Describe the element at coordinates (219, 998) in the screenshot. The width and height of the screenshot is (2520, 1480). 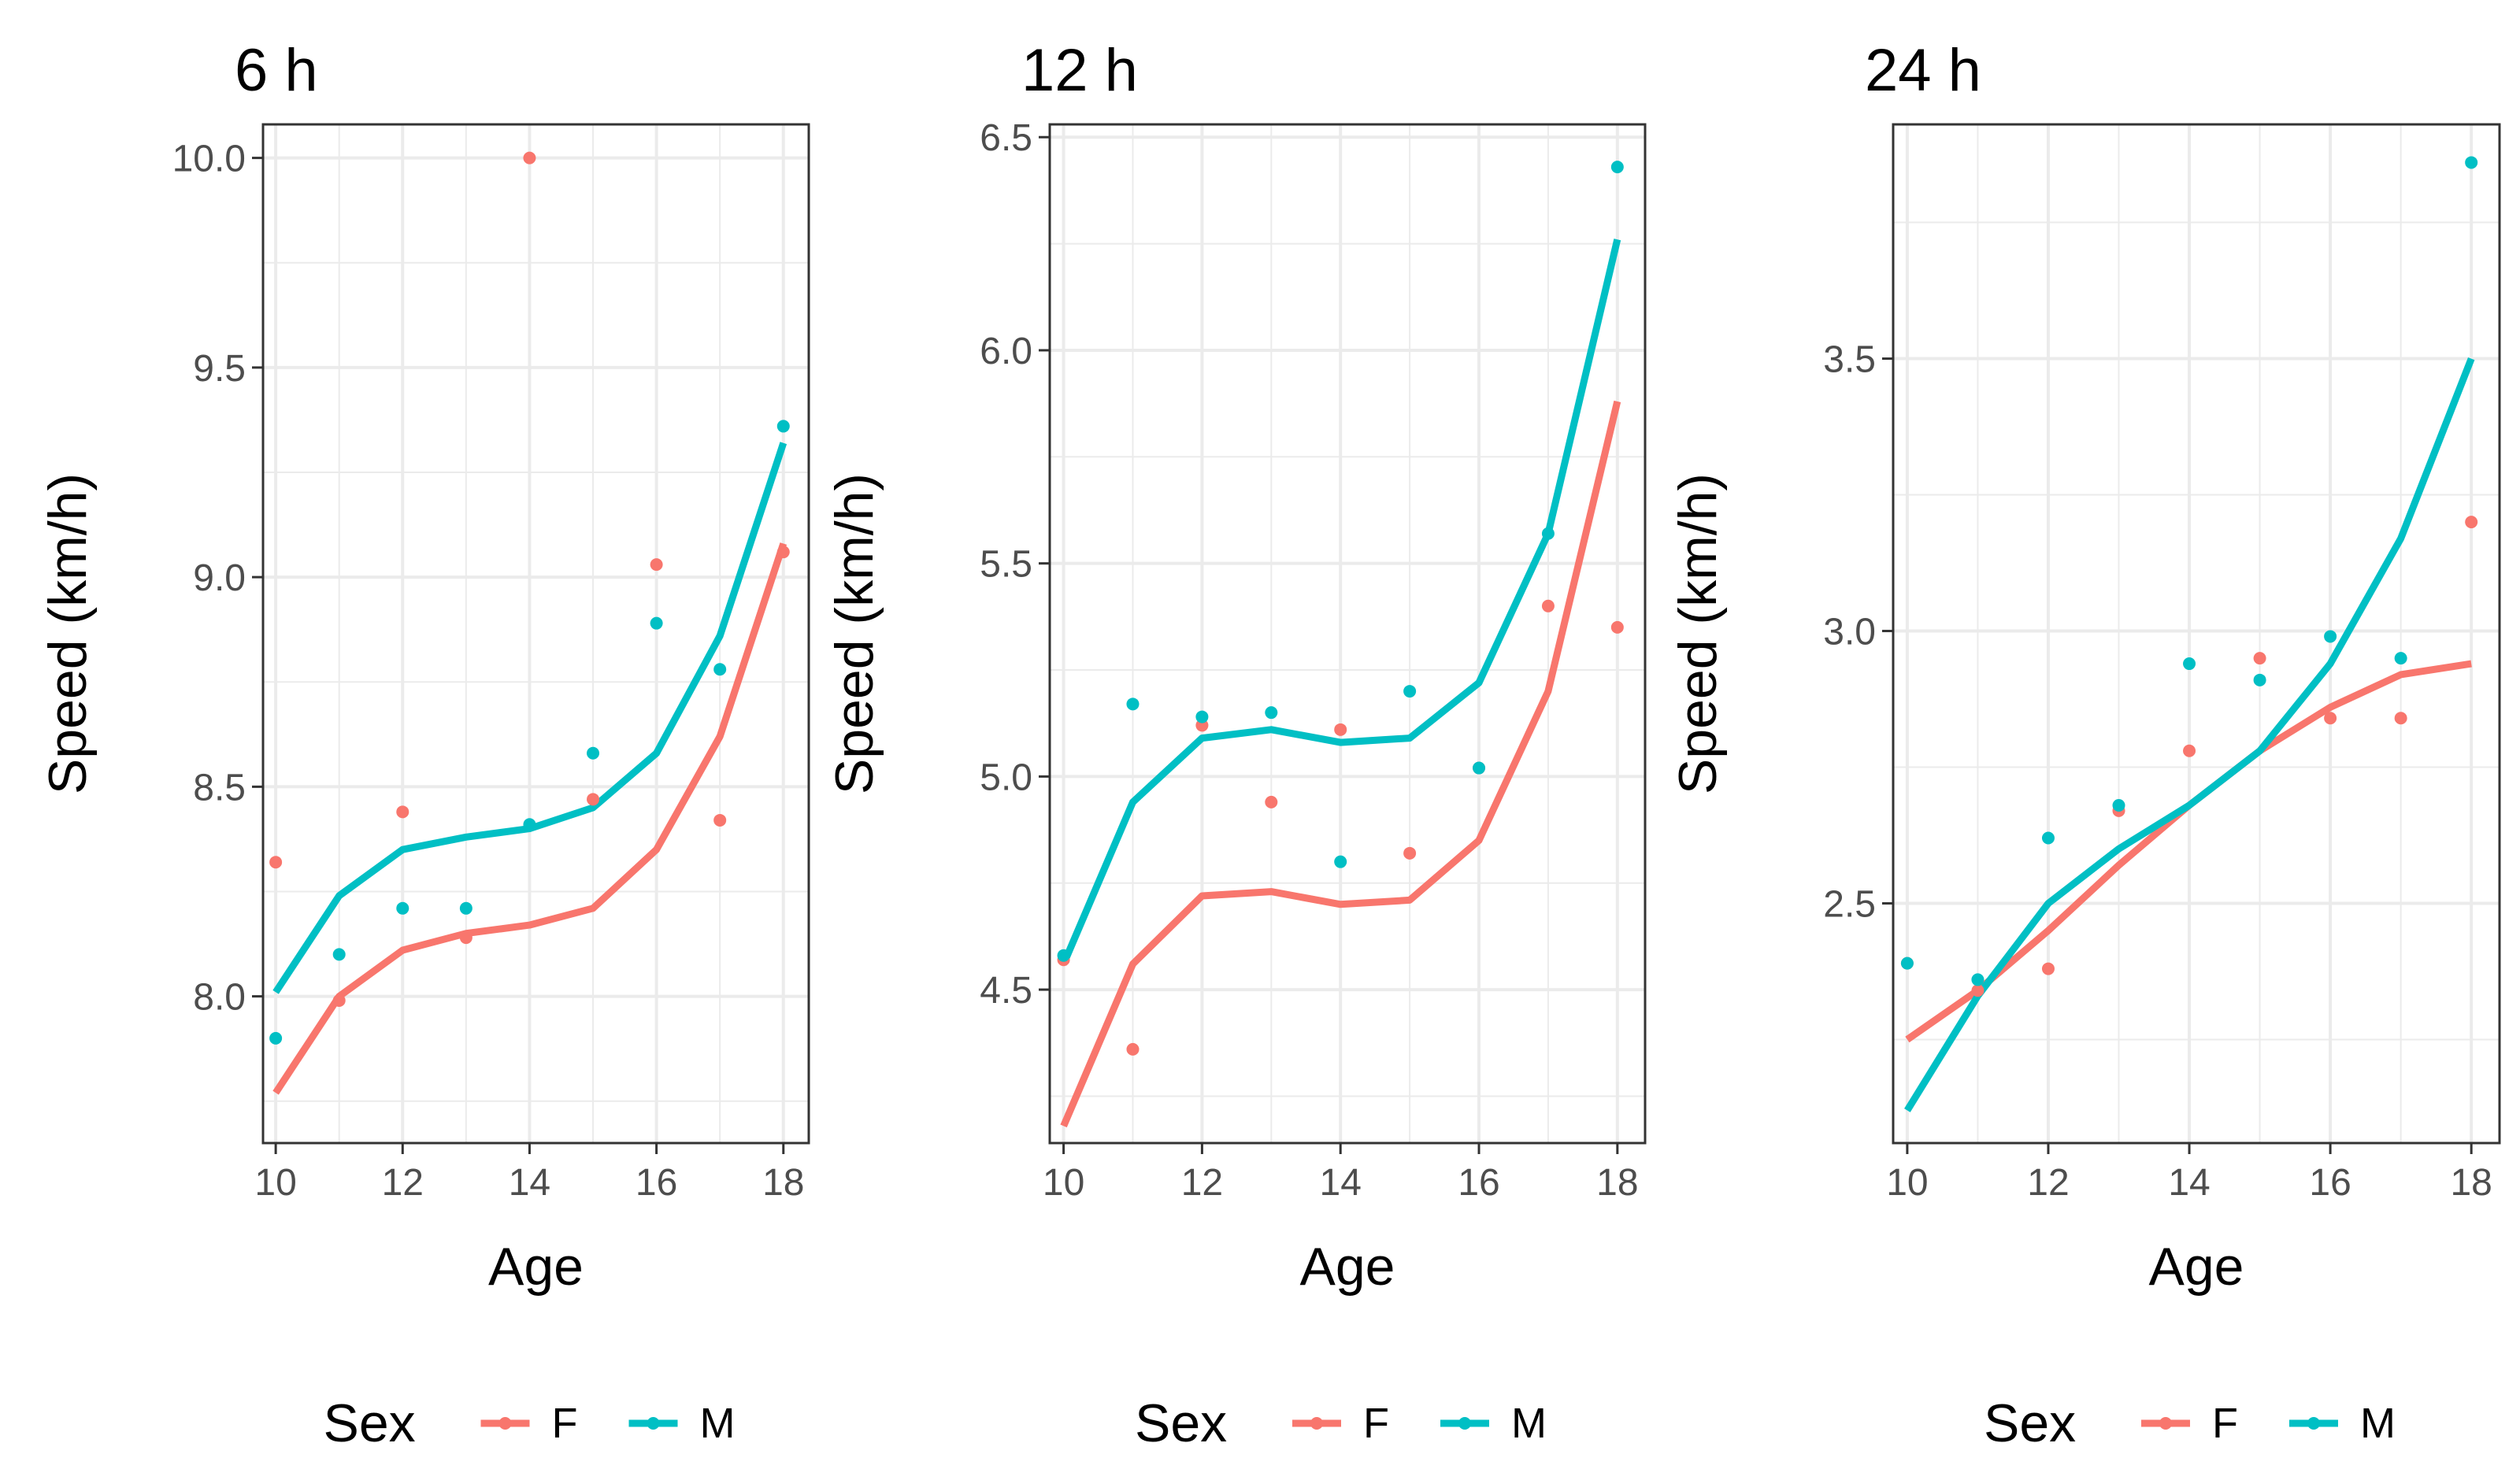
I see `y-tick-label: 8.0` at that location.